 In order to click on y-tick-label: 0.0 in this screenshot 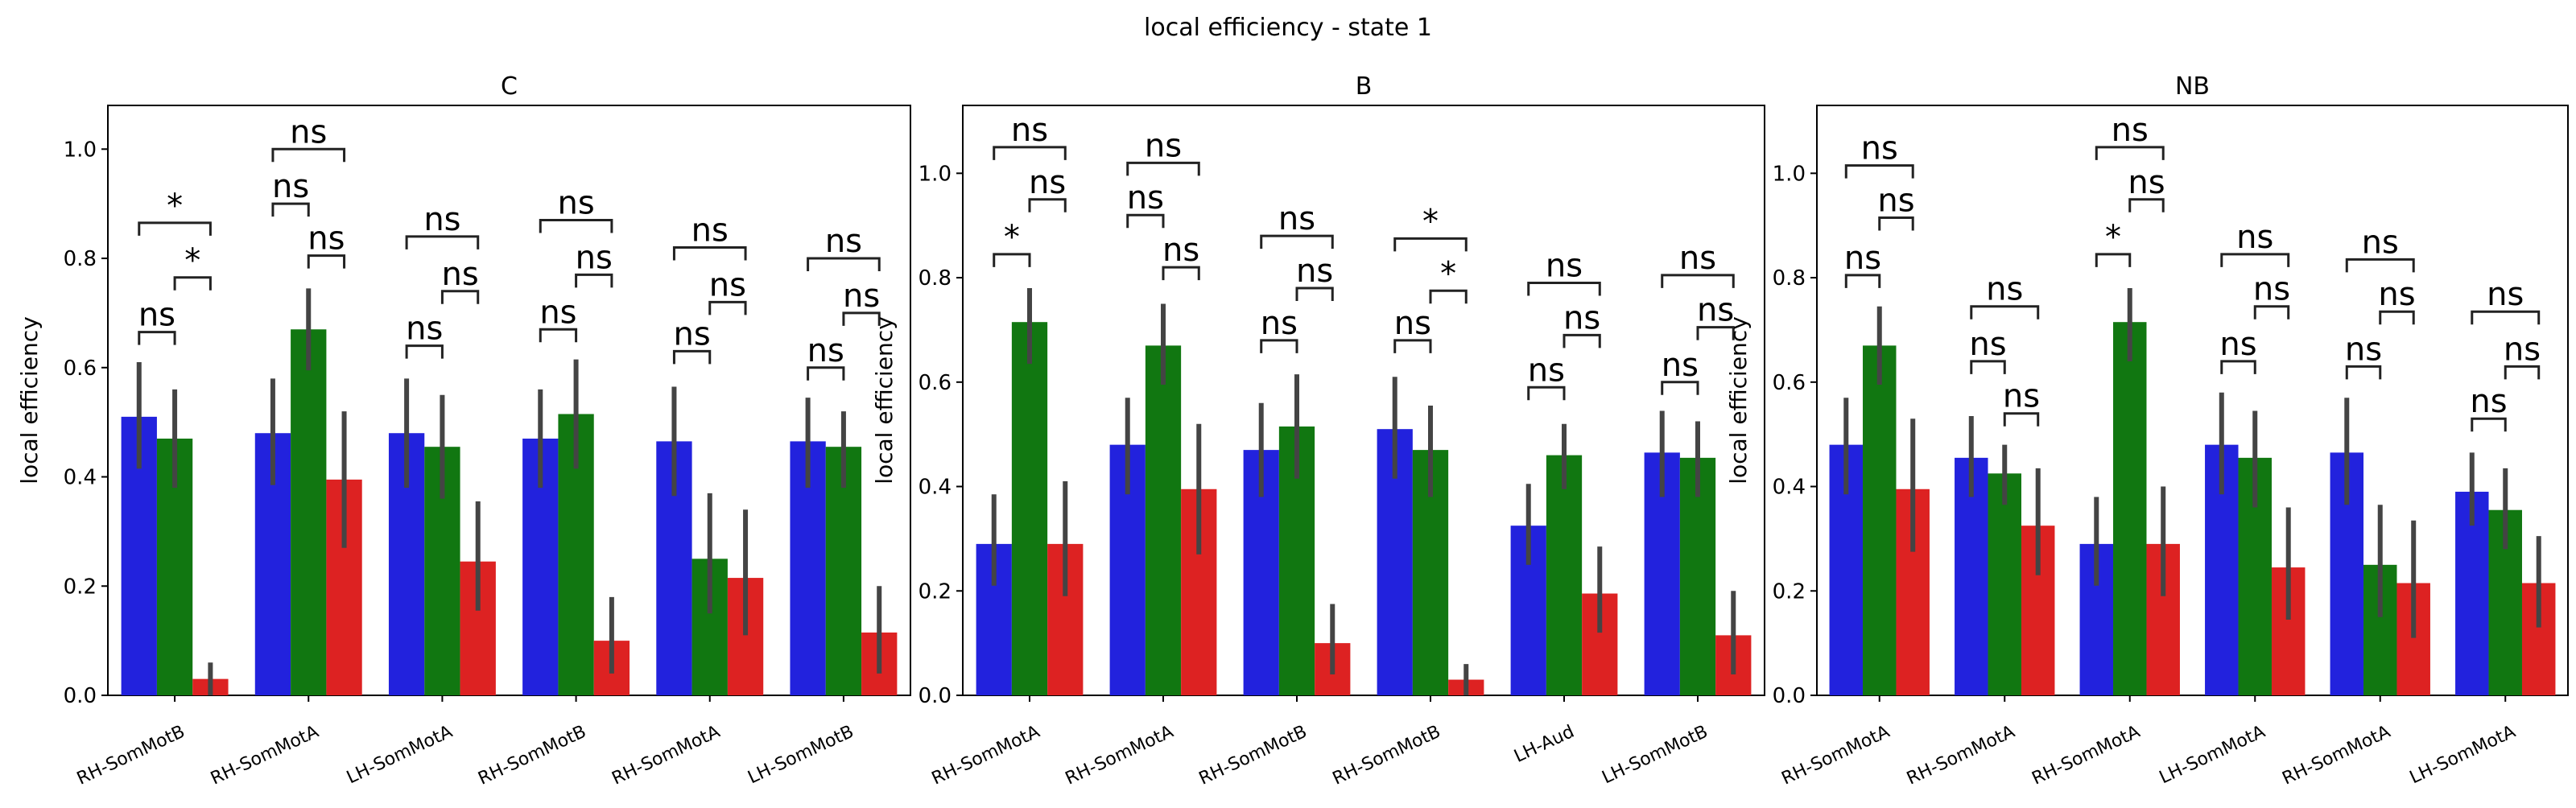, I will do `click(1789, 696)`.